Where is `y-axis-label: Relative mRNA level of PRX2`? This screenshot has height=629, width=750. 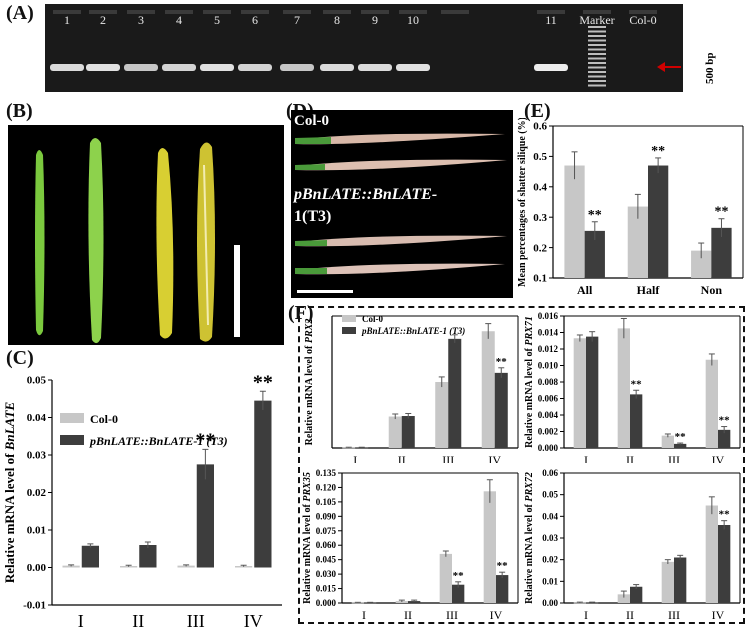
y-axis-label: Relative mRNA level of PRX2 is located at coordinates (309, 382).